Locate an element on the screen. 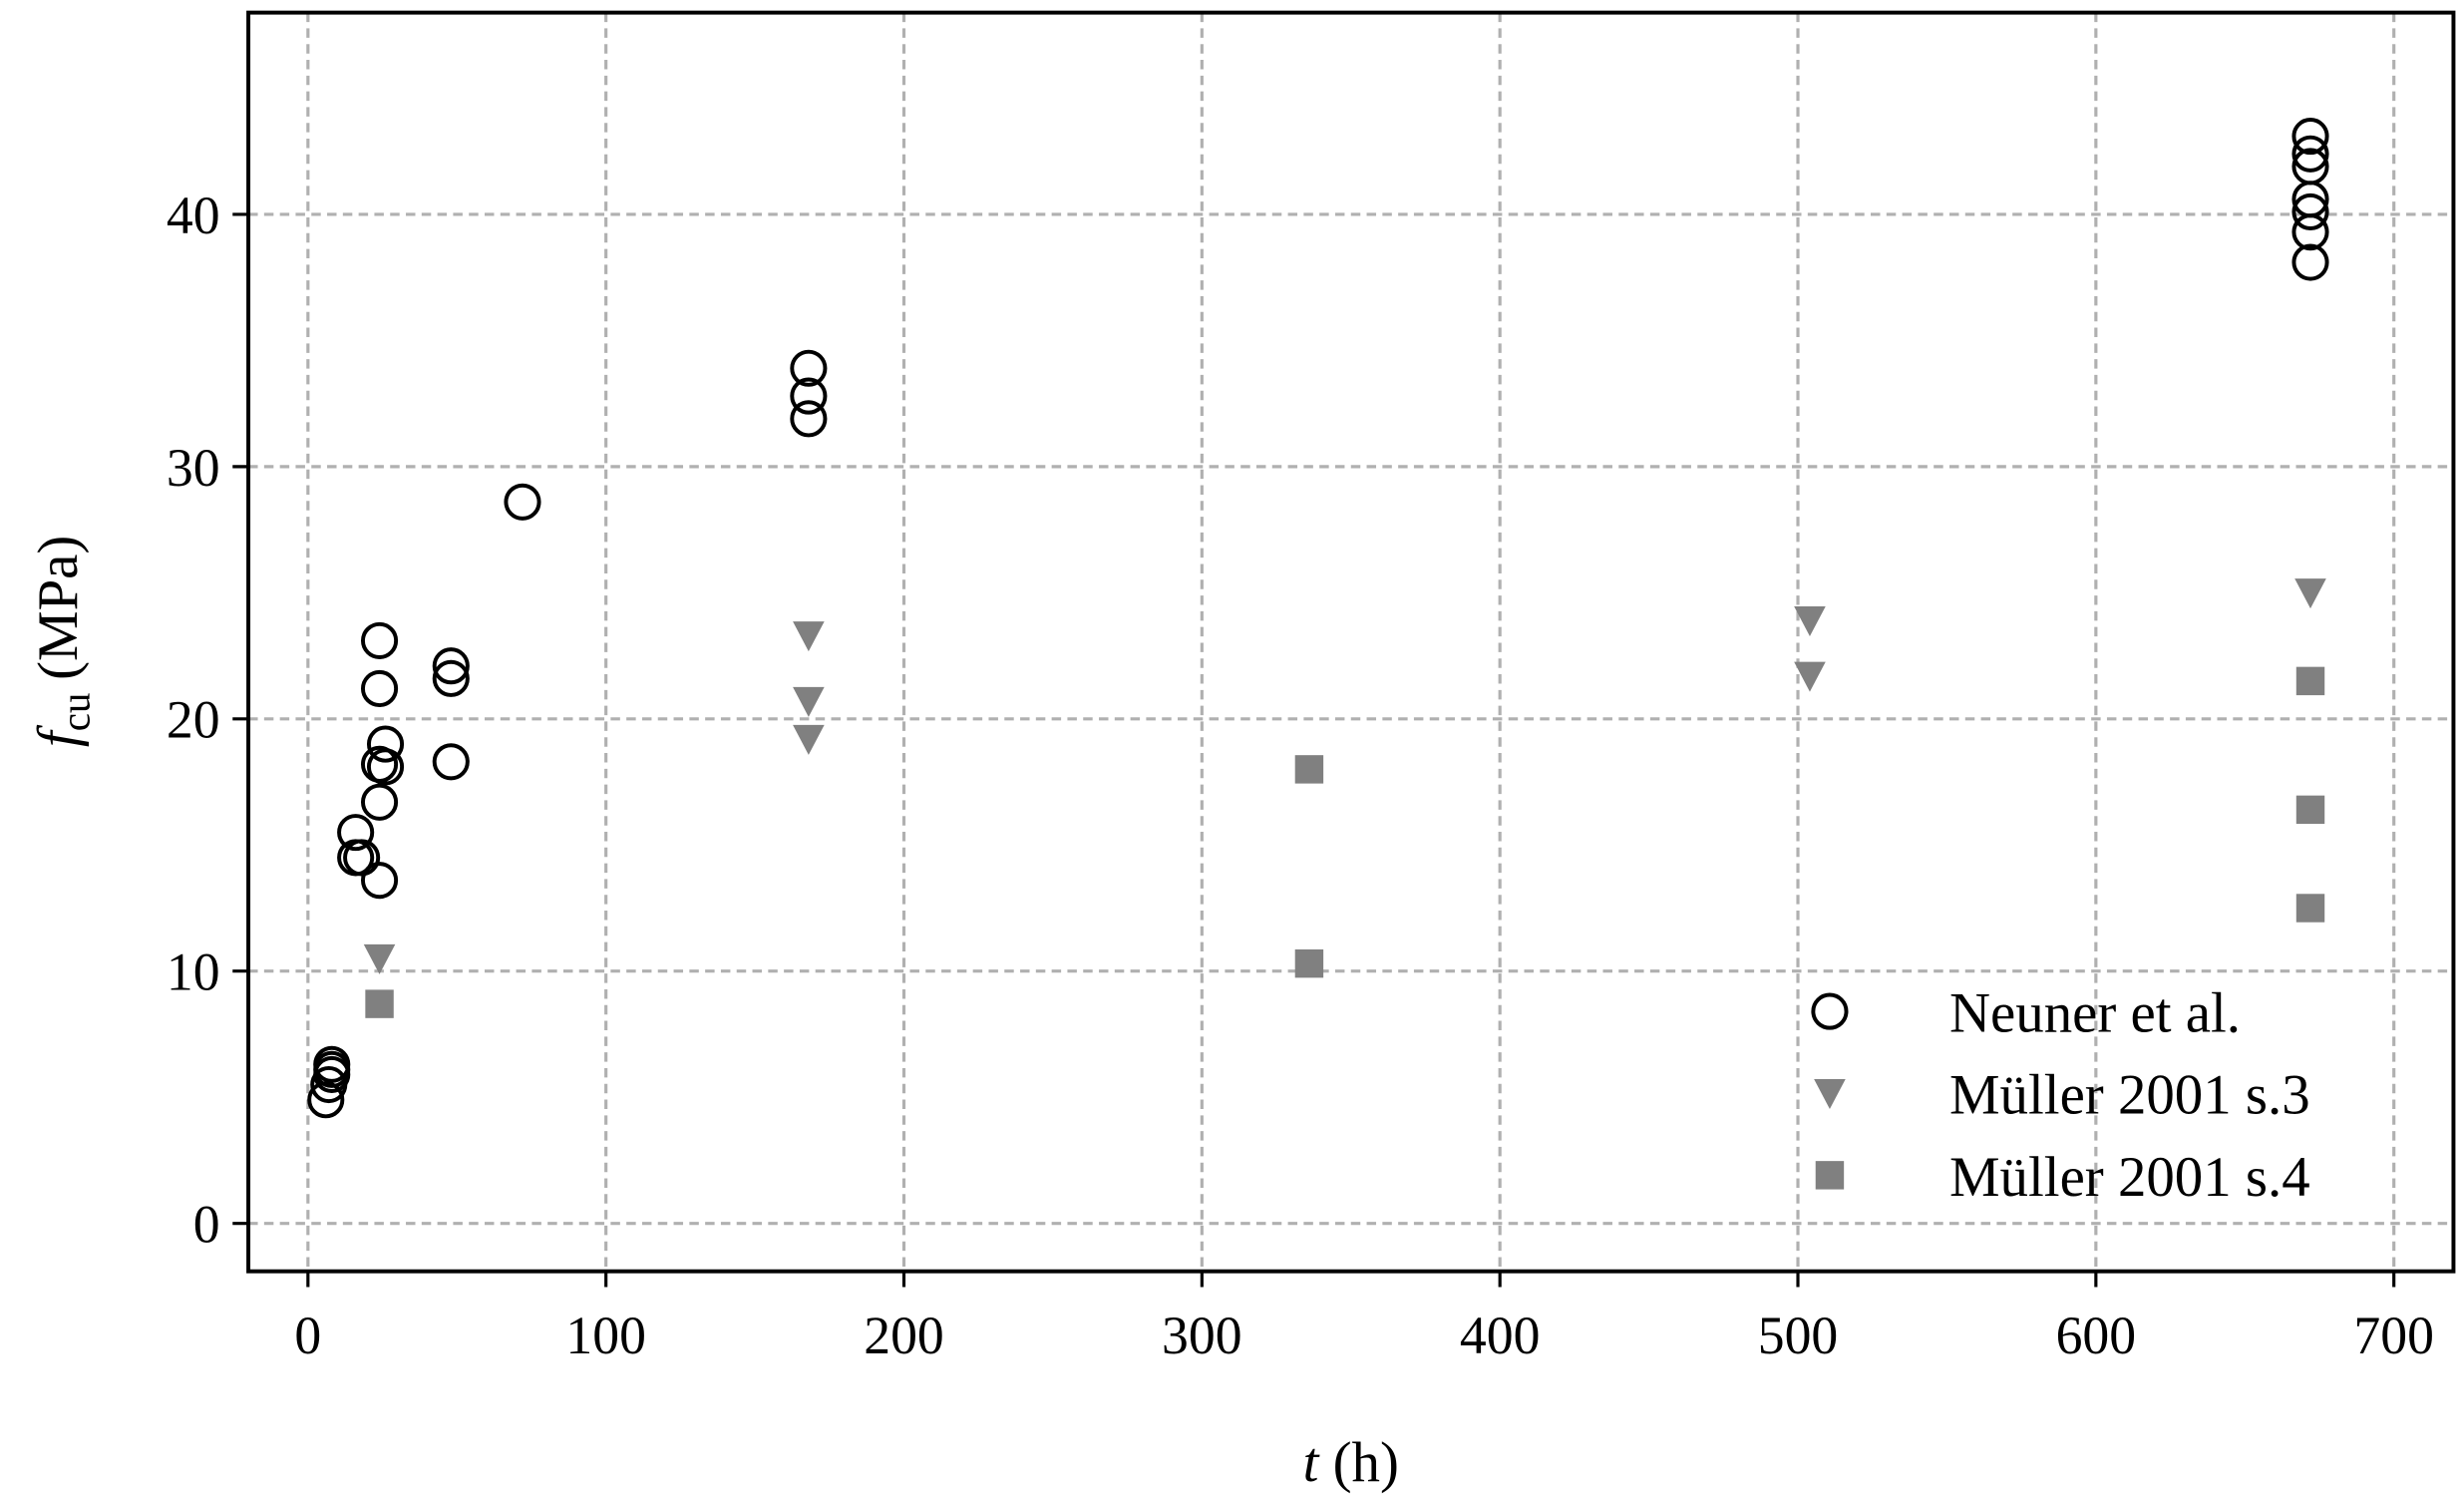 The height and width of the screenshot is (1495, 2464). y-tick-label: 10 is located at coordinates (194, 972).